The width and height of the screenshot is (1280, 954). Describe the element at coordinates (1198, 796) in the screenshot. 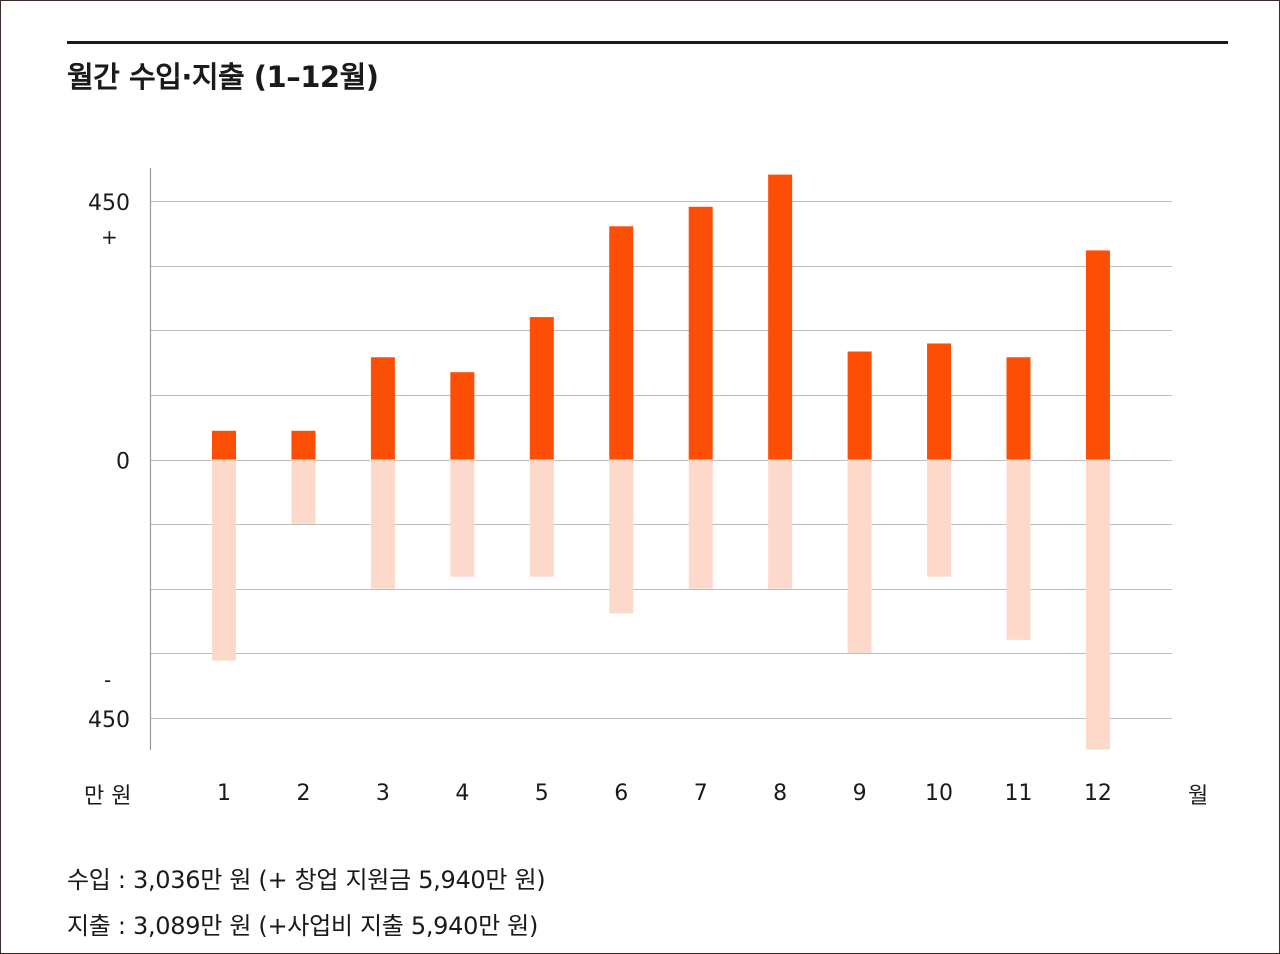

I see `x-axis-unit: 월` at that location.